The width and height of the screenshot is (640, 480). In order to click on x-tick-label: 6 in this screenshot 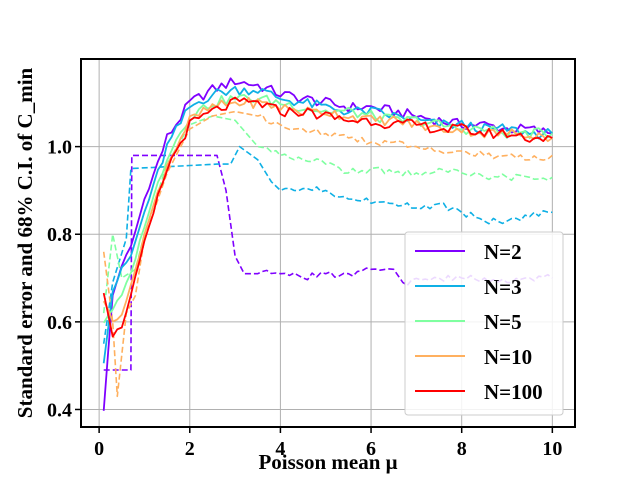, I will do `click(371, 449)`.